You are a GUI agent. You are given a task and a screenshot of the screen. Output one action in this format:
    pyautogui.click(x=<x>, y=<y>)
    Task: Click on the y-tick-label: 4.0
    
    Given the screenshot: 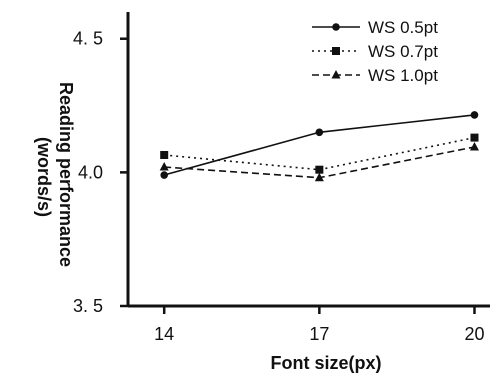 What is the action you would take?
    pyautogui.click(x=90, y=172)
    